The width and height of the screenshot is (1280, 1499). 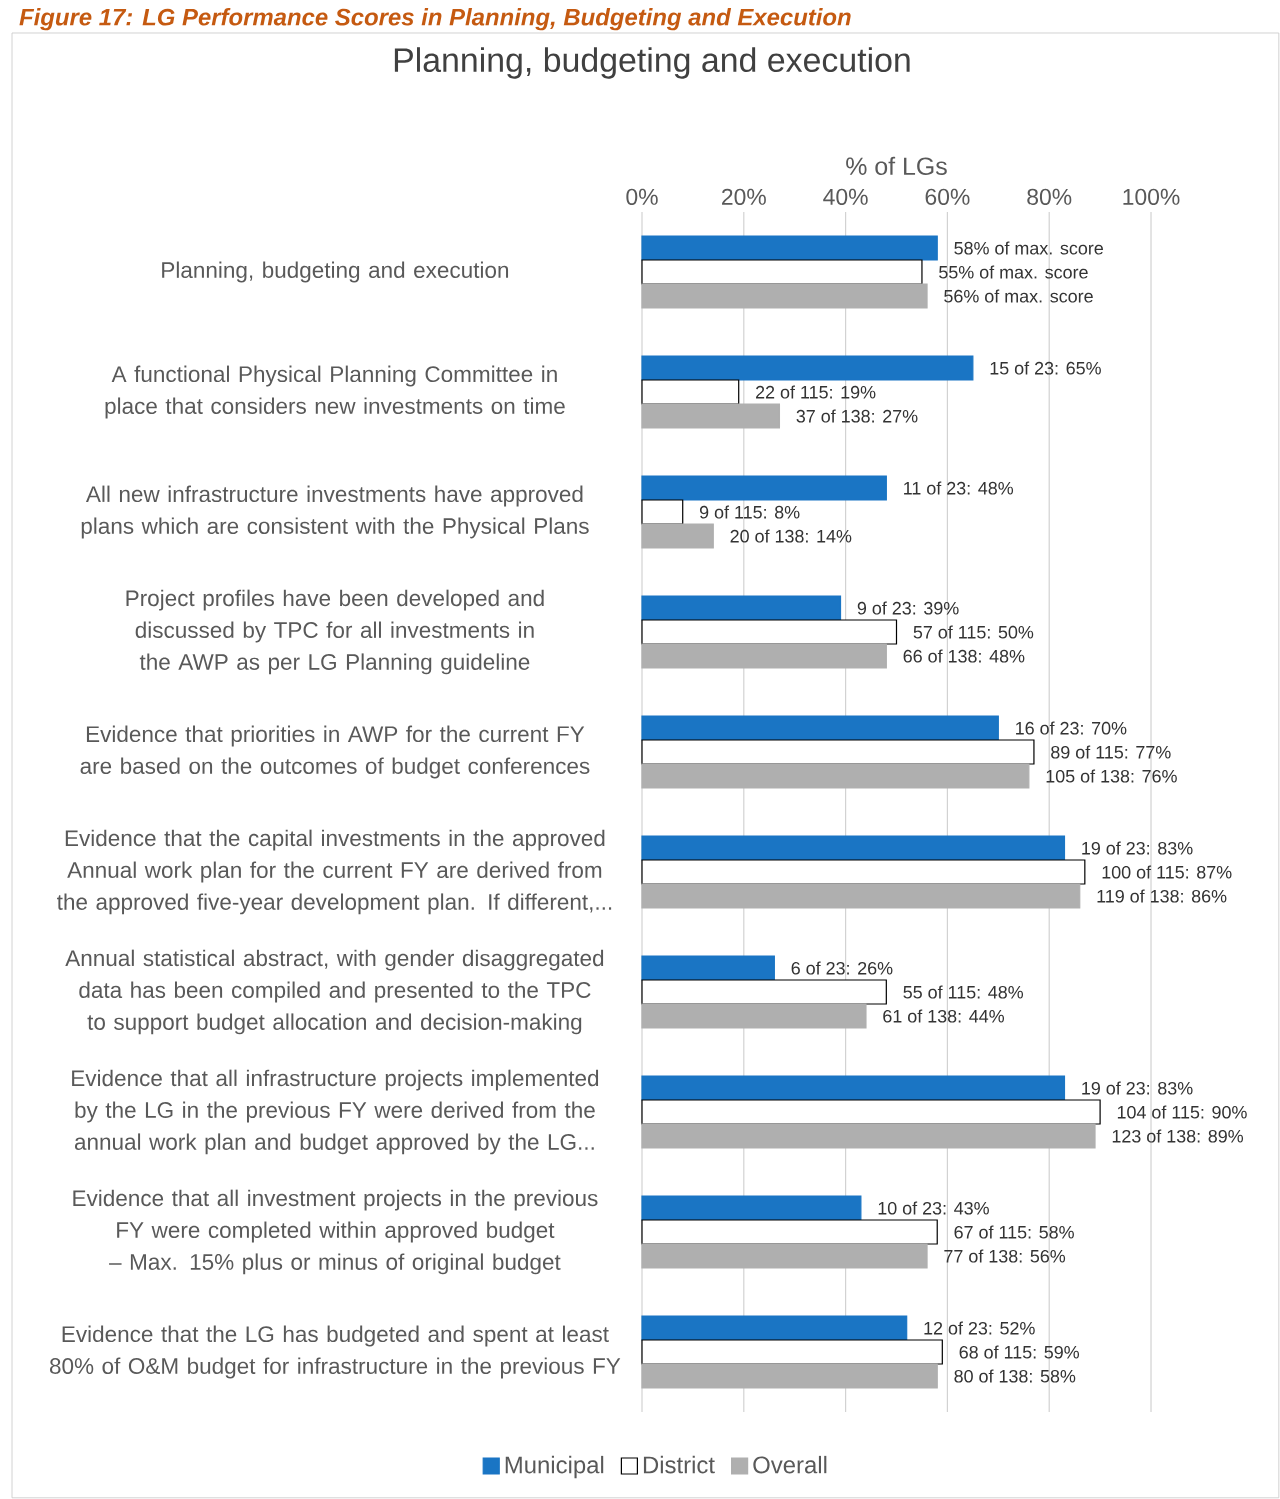 I want to click on x-tick-label: 80%, so click(x=1049, y=196).